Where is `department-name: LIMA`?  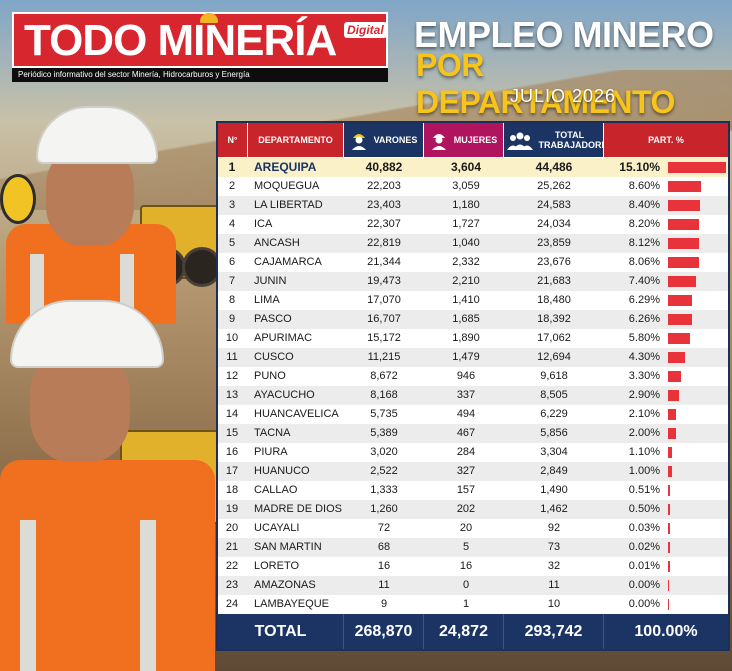 department-name: LIMA is located at coordinates (267, 300).